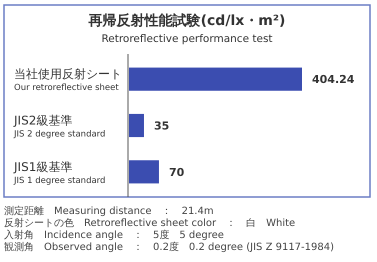  What do you see at coordinates (187, 39) in the screenshot?
I see `chart-subtitle: Retroreflective performance test` at bounding box center [187, 39].